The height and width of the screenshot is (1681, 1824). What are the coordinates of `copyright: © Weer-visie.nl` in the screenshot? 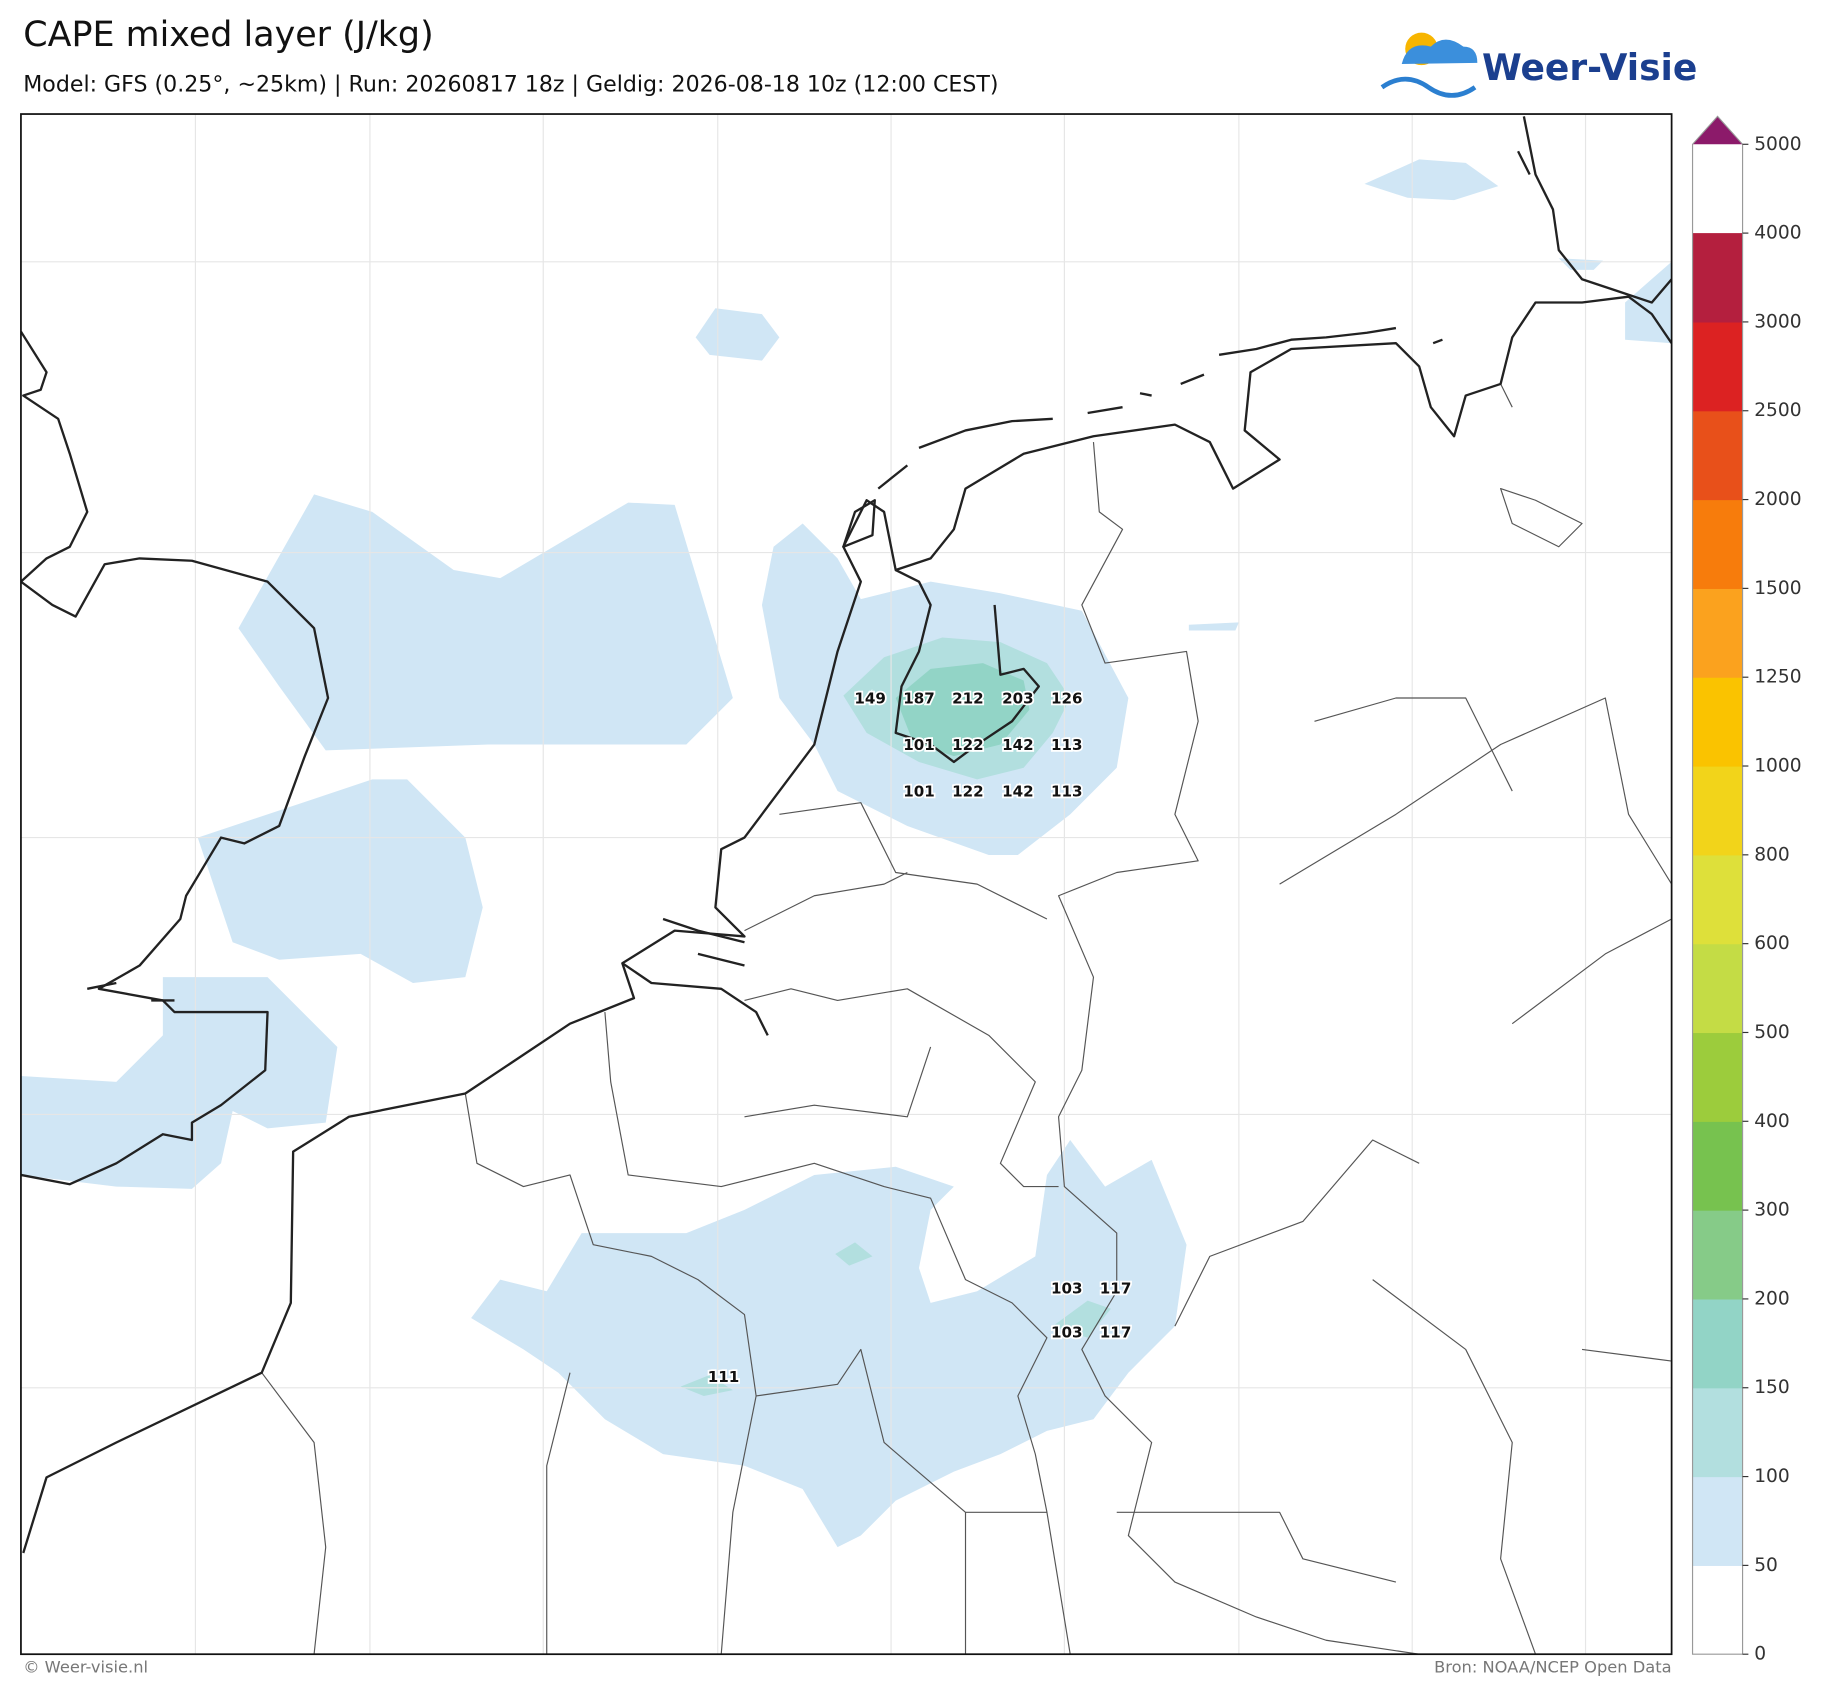 It's located at (85, 1667).